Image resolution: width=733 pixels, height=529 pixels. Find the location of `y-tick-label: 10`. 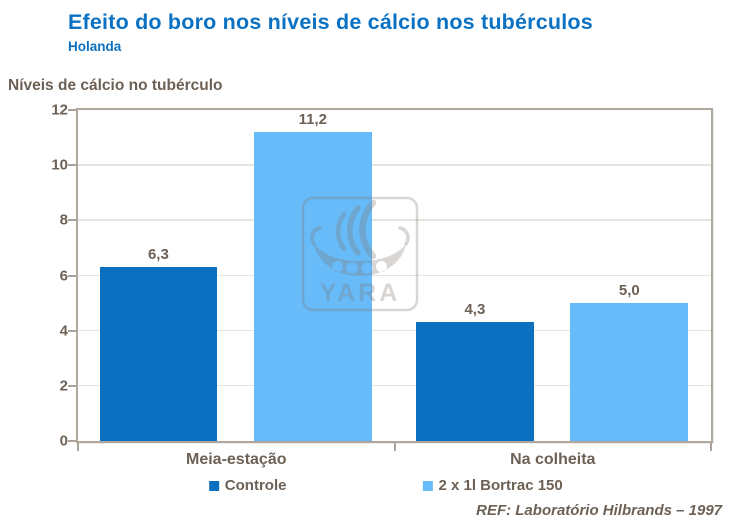

y-tick-label: 10 is located at coordinates (59, 165).